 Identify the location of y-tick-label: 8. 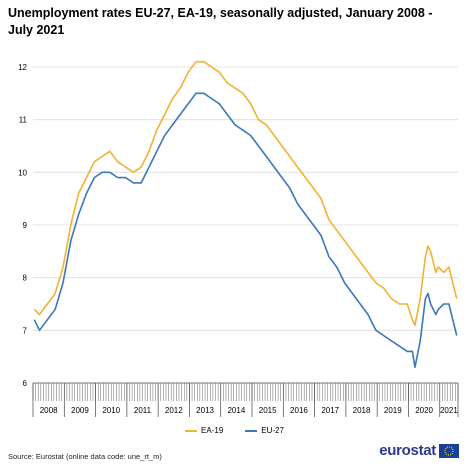
(25, 278).